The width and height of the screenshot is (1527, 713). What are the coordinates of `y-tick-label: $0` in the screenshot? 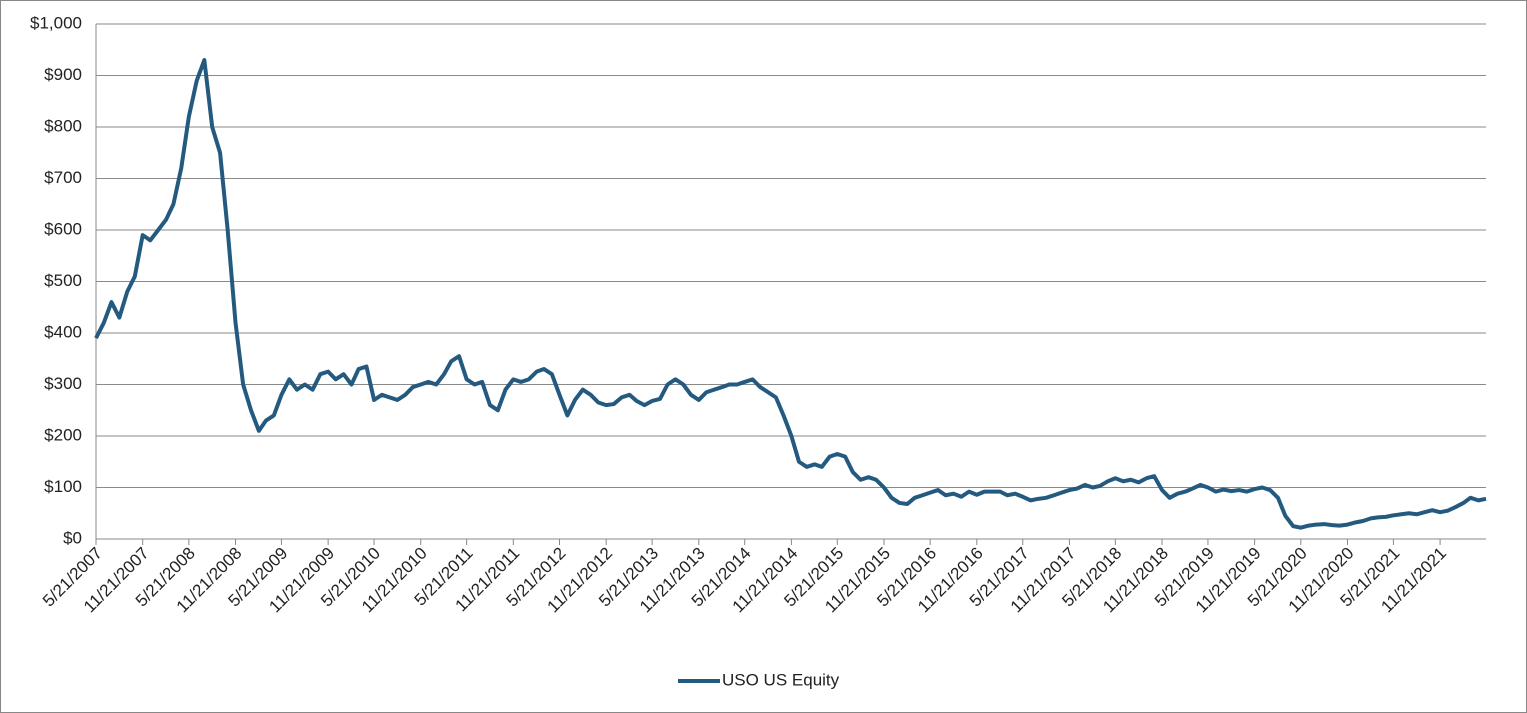 It's located at (72, 537).